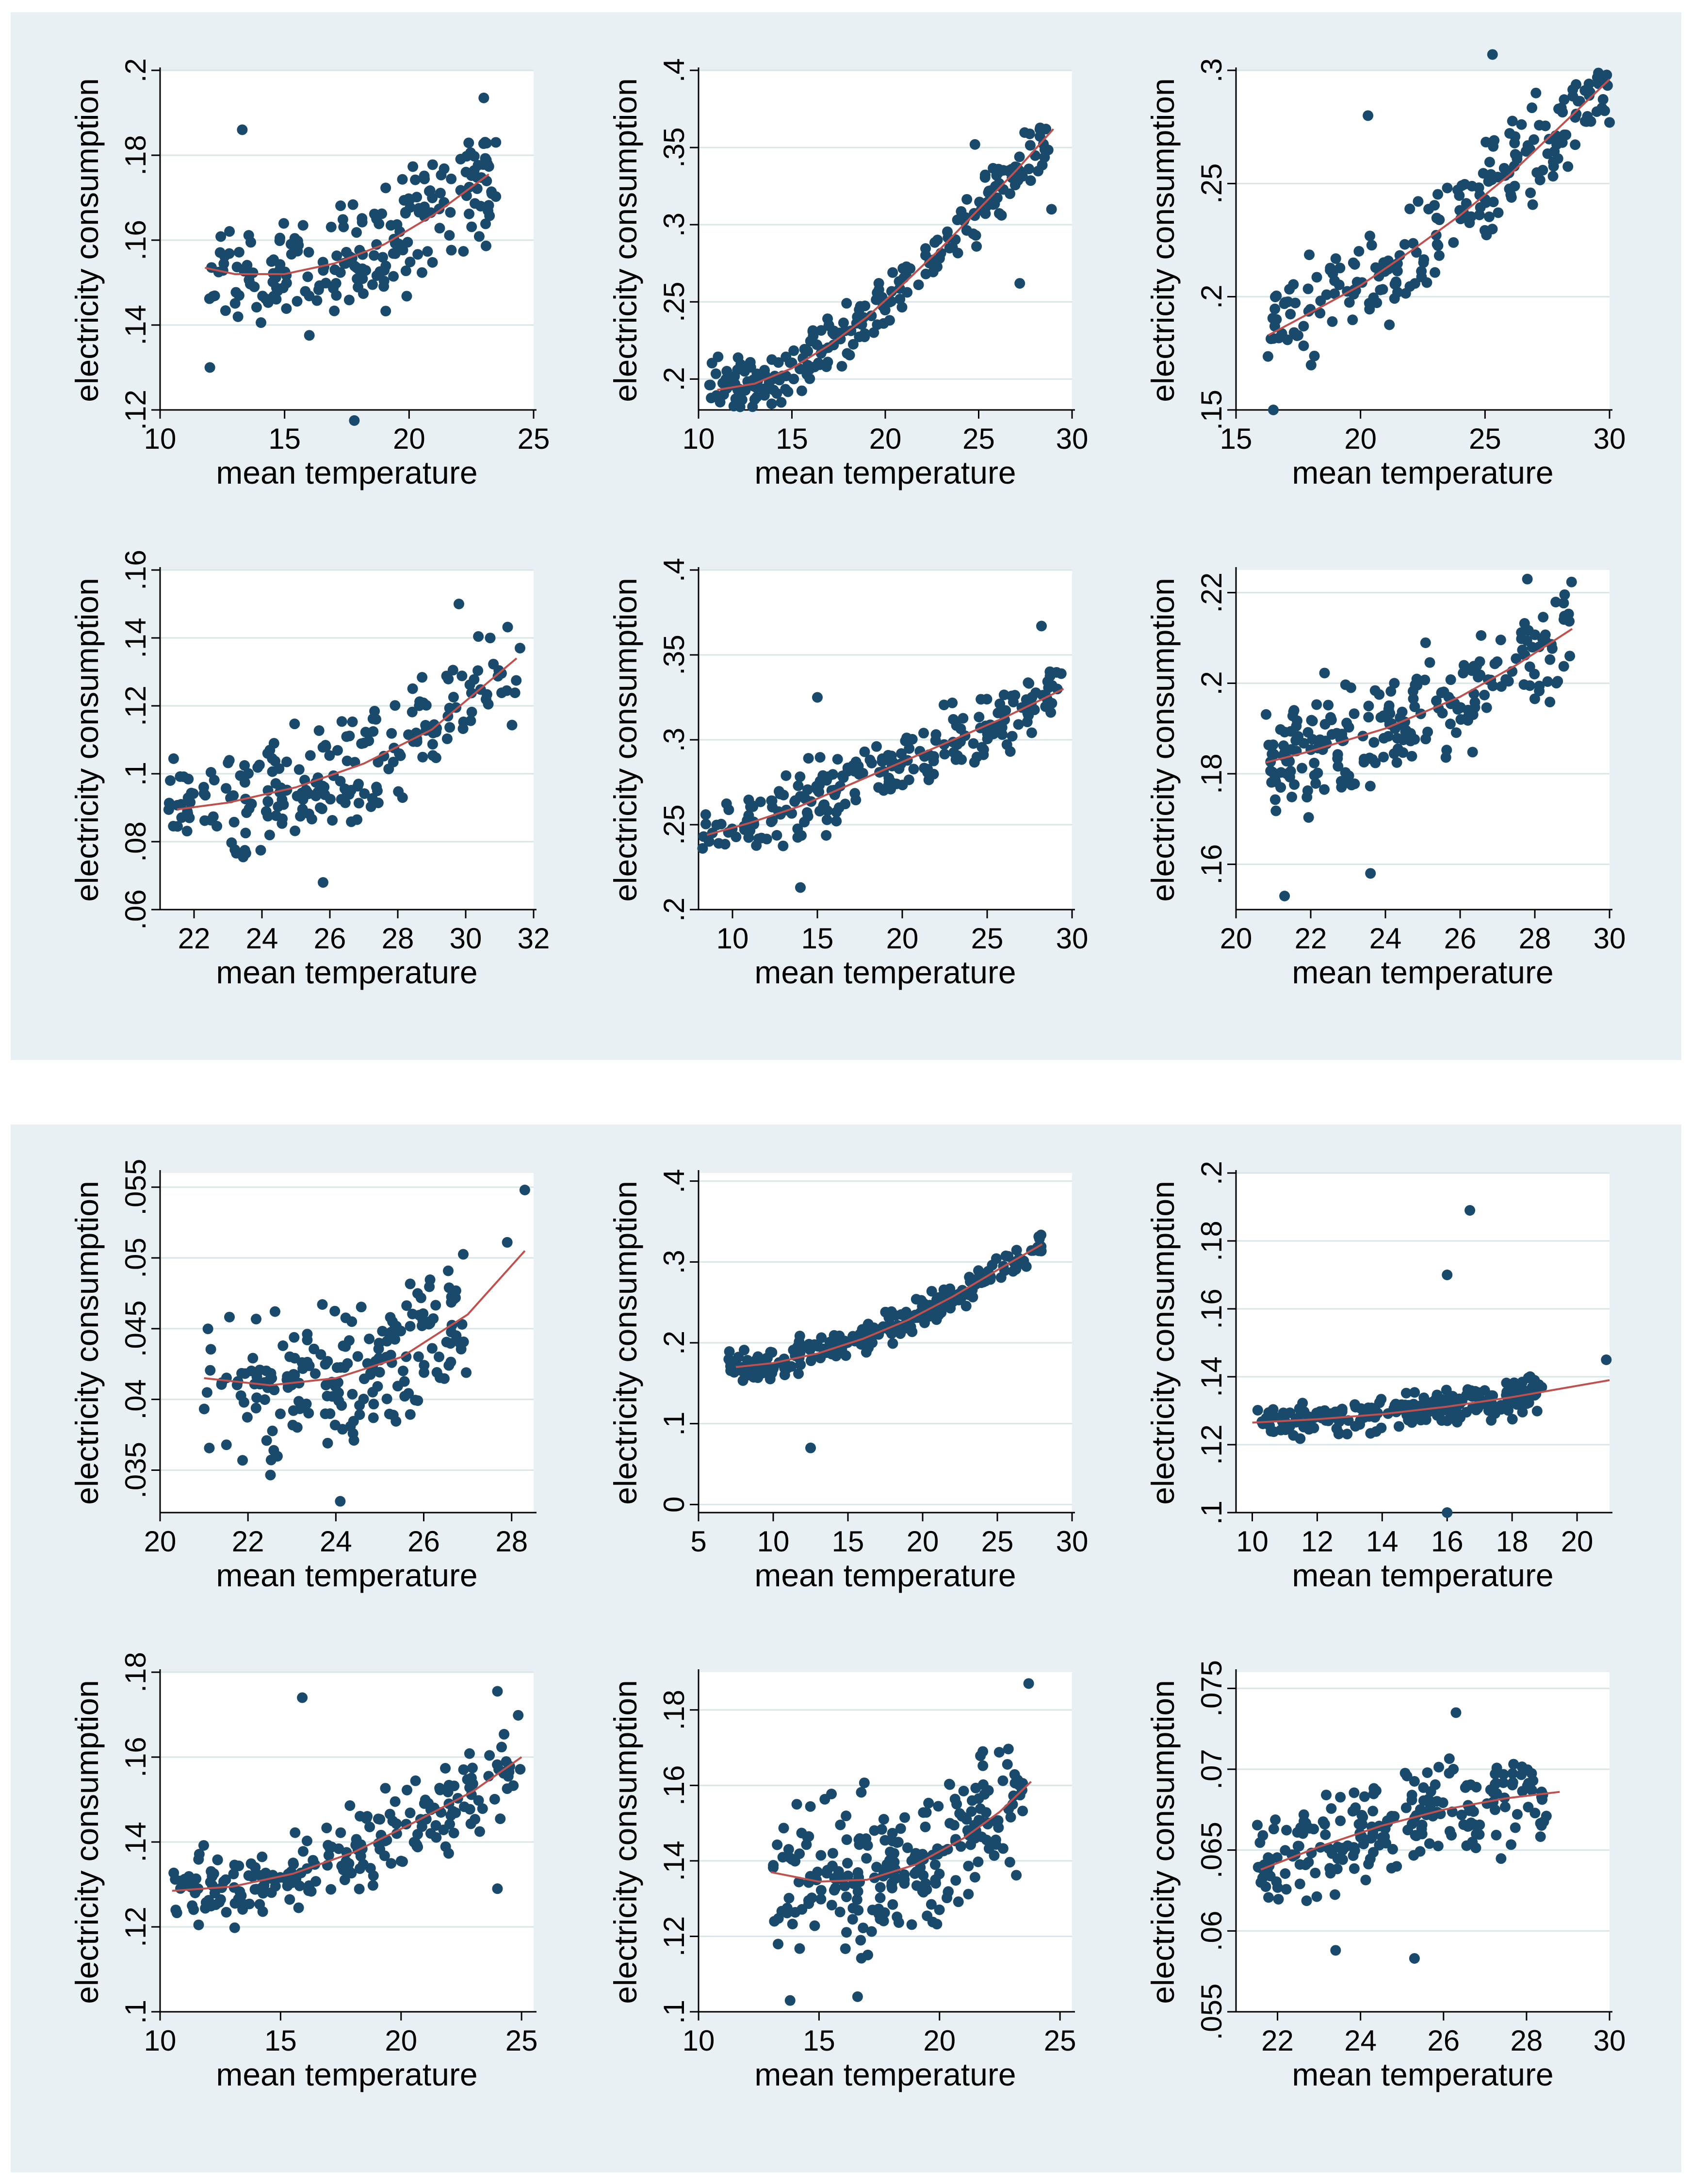 This screenshot has width=1692, height=2184. Describe the element at coordinates (135, 1258) in the screenshot. I see `y-tick-label: .05` at that location.